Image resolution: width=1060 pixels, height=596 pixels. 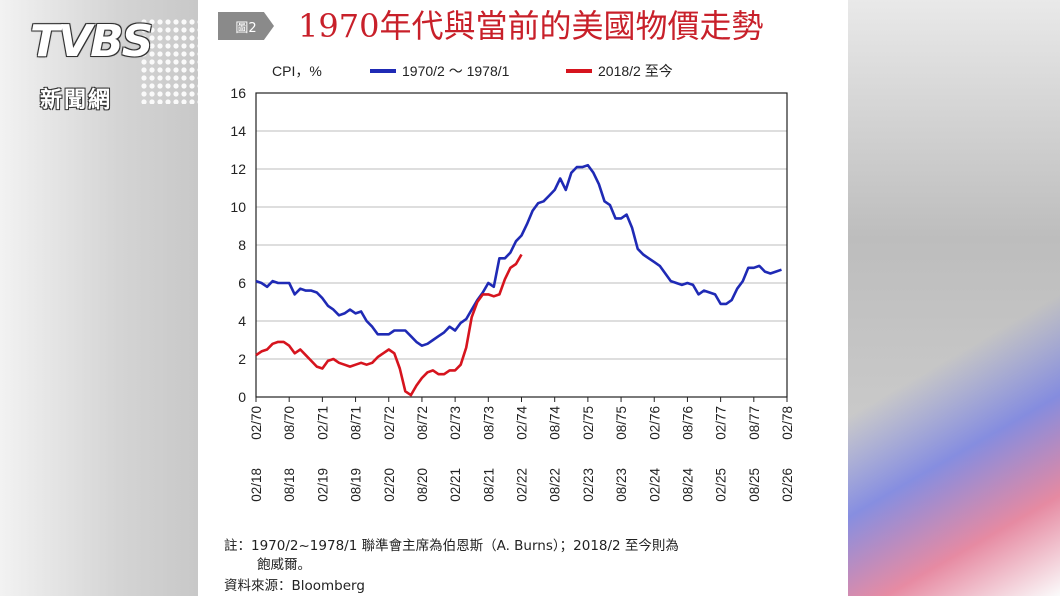 I want to click on x-tick-label-2018: 02/18, so click(x=256, y=485).